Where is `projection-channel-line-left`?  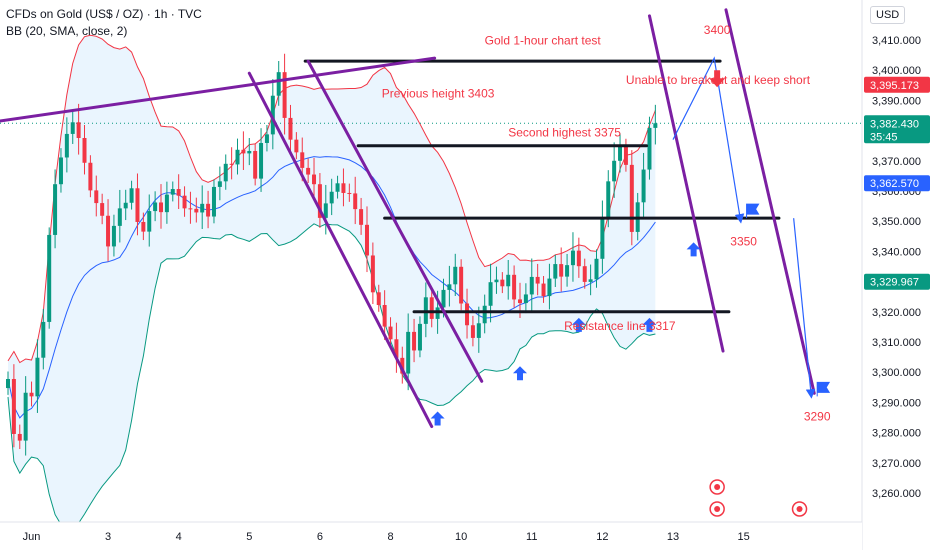 projection-channel-line-left is located at coordinates (686, 183).